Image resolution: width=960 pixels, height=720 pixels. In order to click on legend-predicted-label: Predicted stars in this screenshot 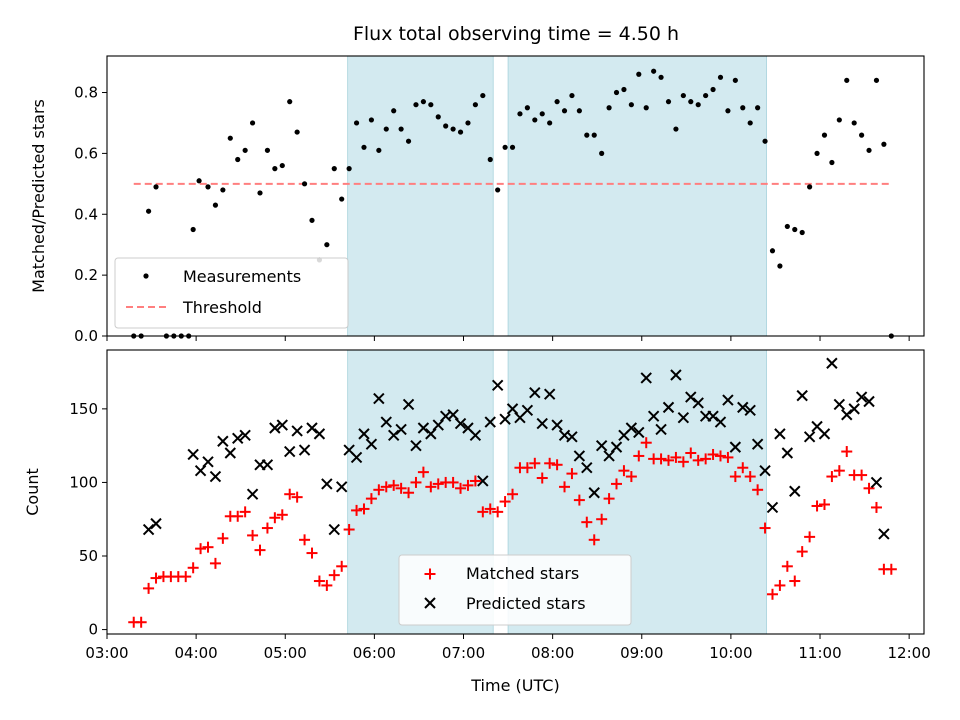, I will do `click(526, 603)`.